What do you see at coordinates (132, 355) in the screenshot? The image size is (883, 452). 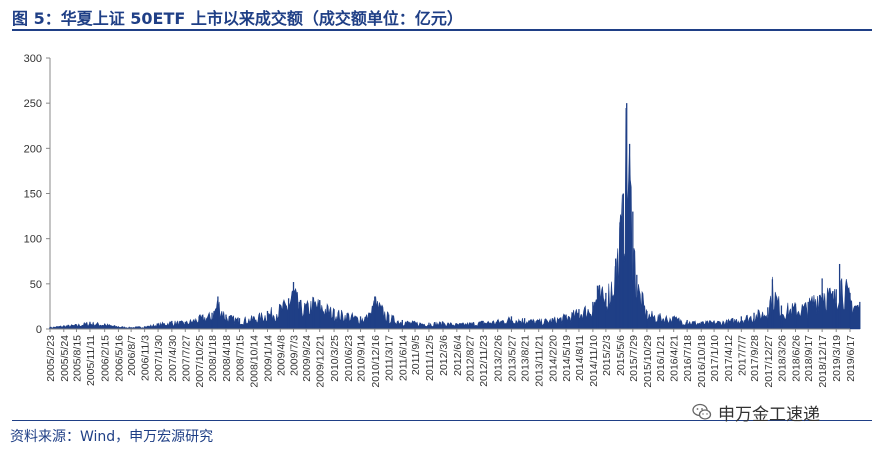 I see `x-tick-label: 2006/8/7` at bounding box center [132, 355].